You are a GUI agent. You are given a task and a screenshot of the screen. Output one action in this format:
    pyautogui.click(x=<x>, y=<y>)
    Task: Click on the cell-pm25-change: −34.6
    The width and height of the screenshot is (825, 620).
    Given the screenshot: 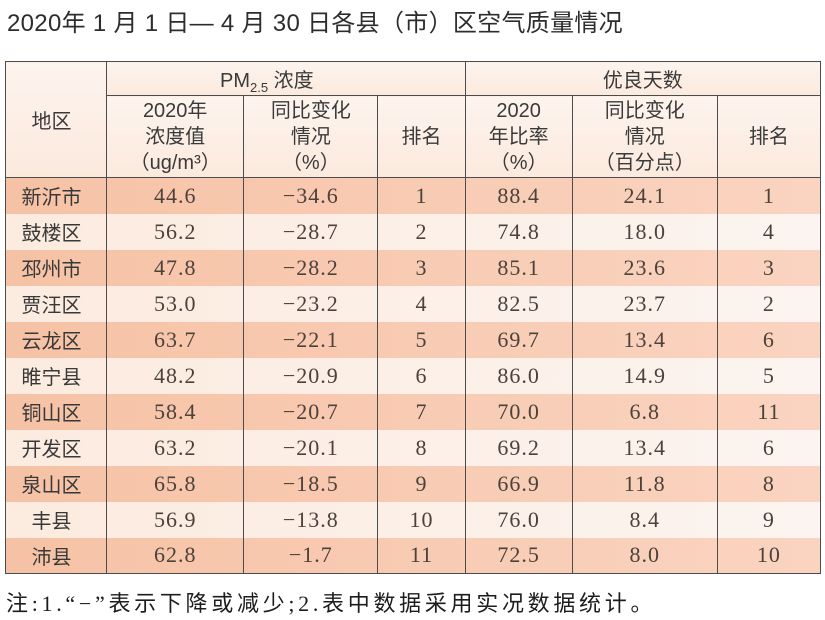 What is the action you would take?
    pyautogui.click(x=311, y=195)
    